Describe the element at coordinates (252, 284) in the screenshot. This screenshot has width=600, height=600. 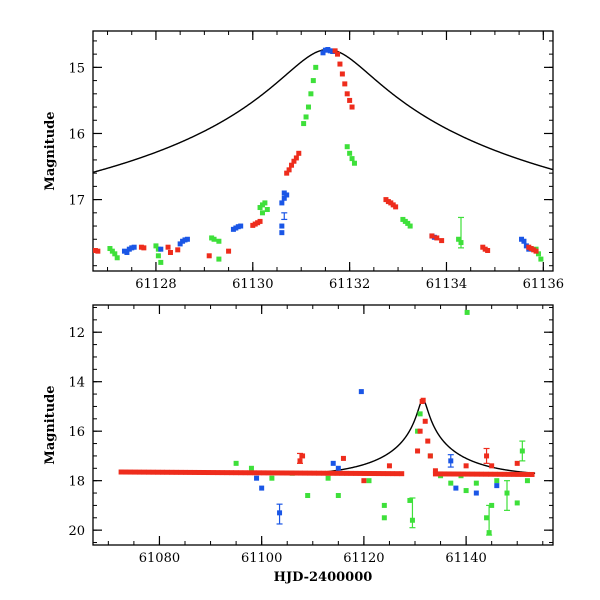
I see `x-tick-label: 61130` at that location.